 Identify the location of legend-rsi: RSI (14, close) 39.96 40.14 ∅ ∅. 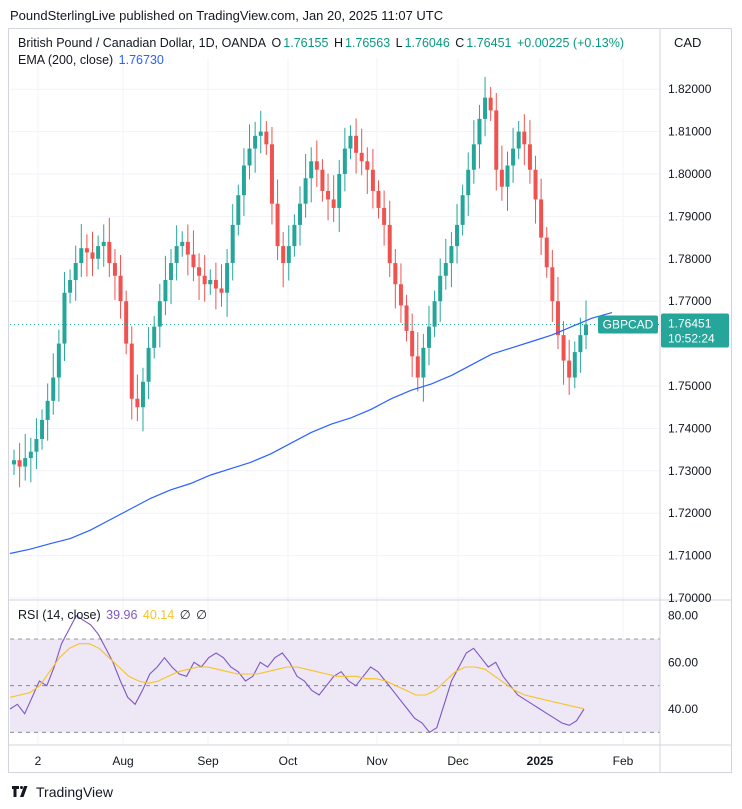
(113, 614).